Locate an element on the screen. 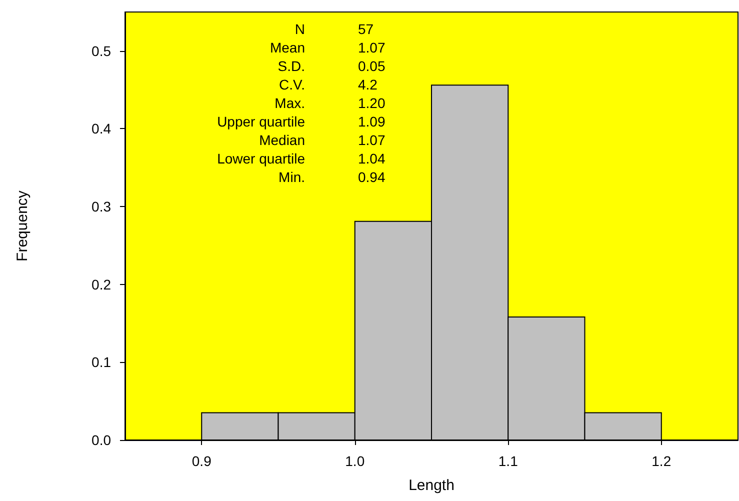  text: Min. 0.94 is located at coordinates (332, 177).